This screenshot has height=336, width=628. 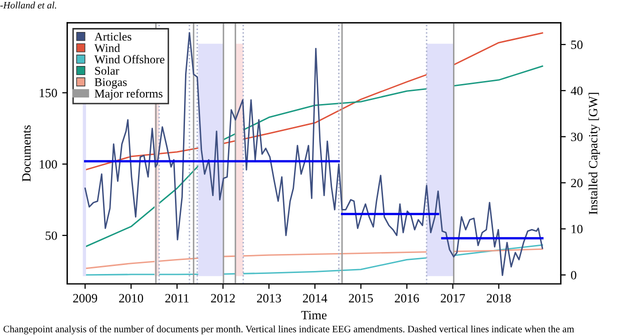 What do you see at coordinates (110, 83) in the screenshot?
I see `legend-label: Biogas` at bounding box center [110, 83].